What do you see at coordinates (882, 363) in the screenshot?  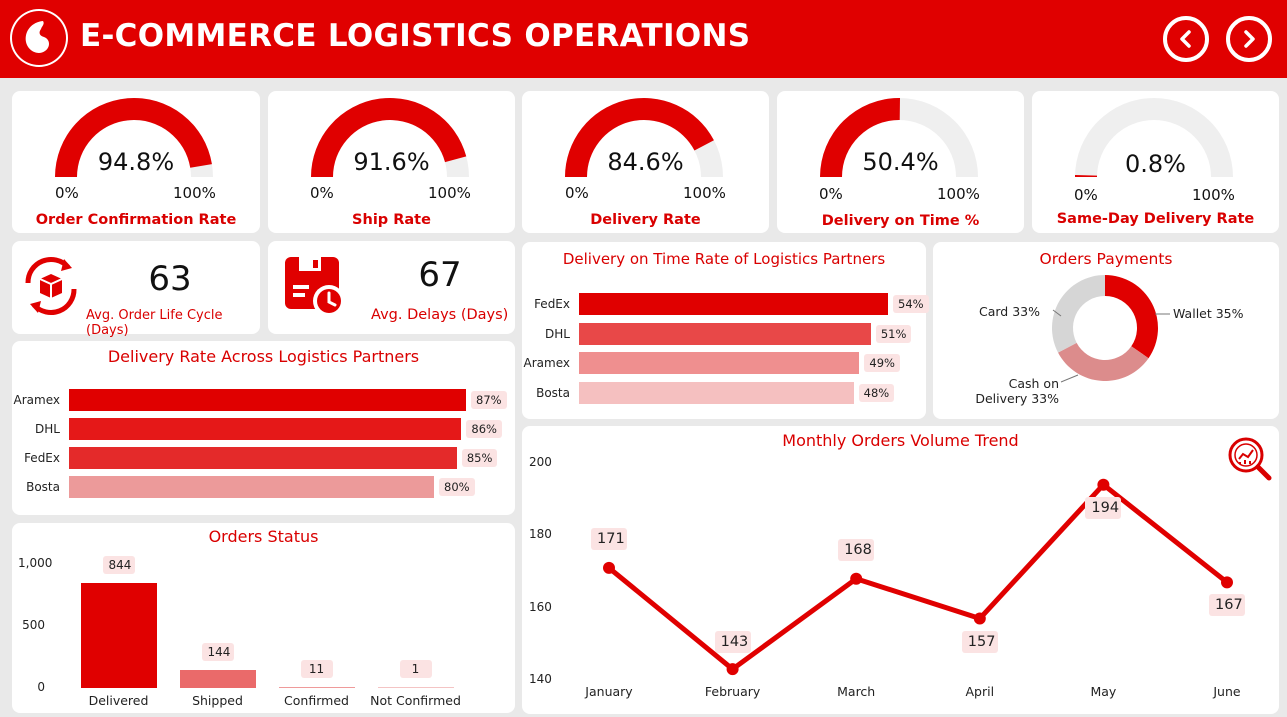 I see `bar-value-label: 49%` at bounding box center [882, 363].